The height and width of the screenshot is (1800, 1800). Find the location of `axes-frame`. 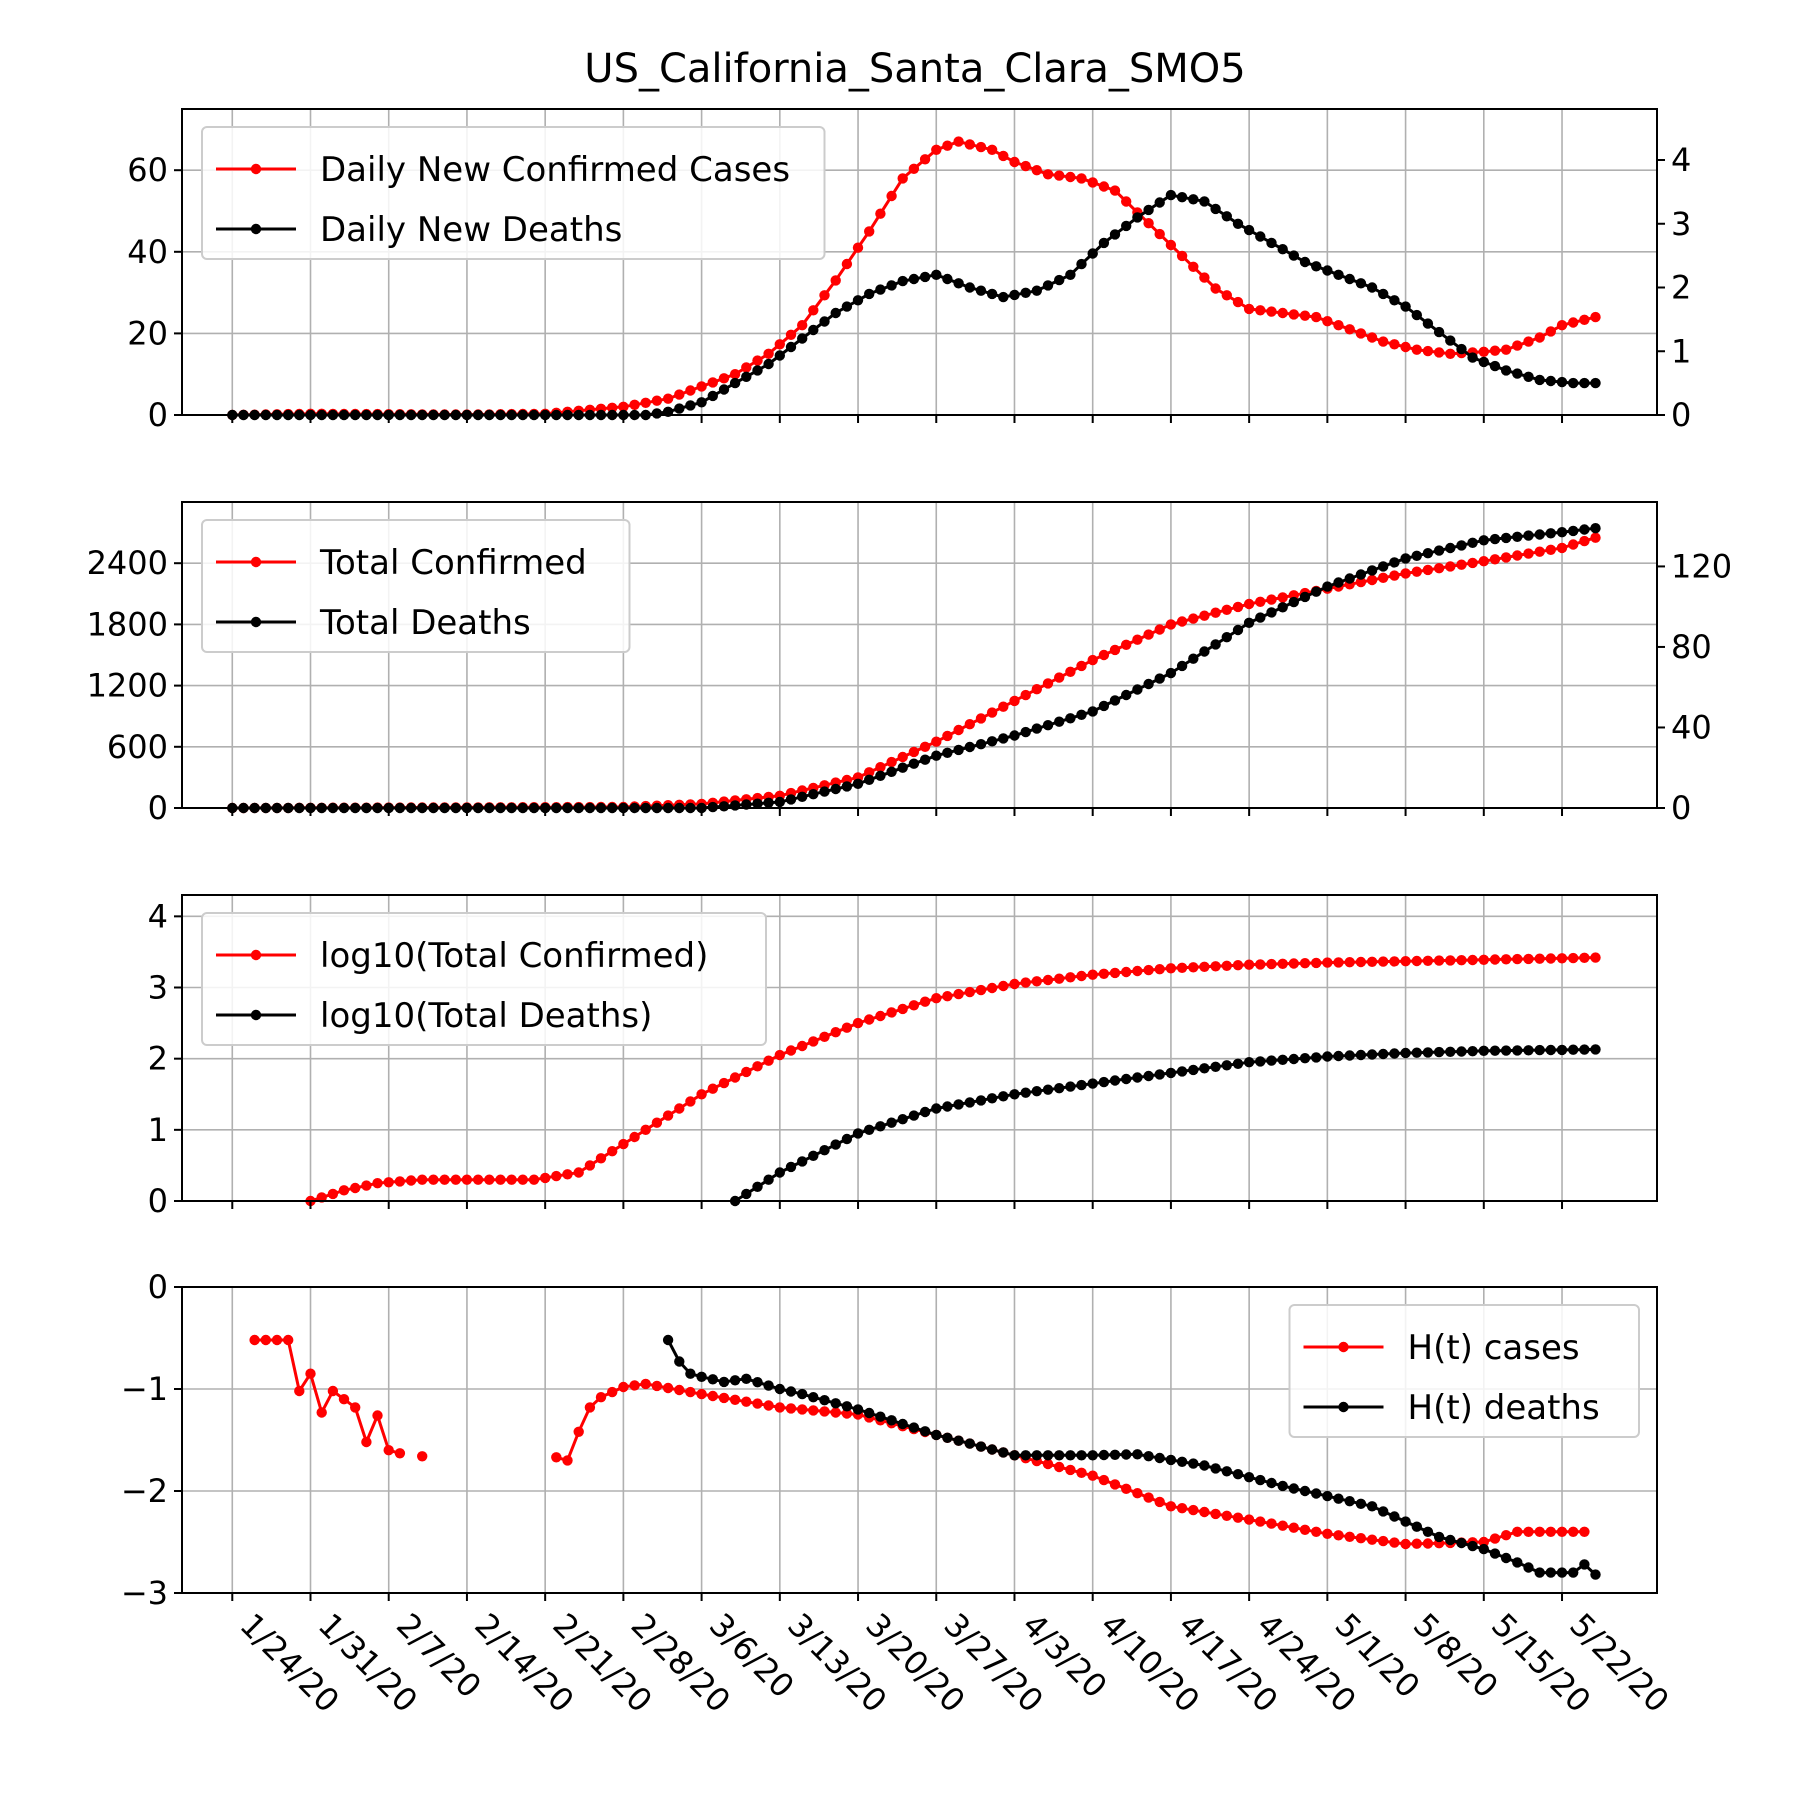

axes-frame is located at coordinates (919, 1440).